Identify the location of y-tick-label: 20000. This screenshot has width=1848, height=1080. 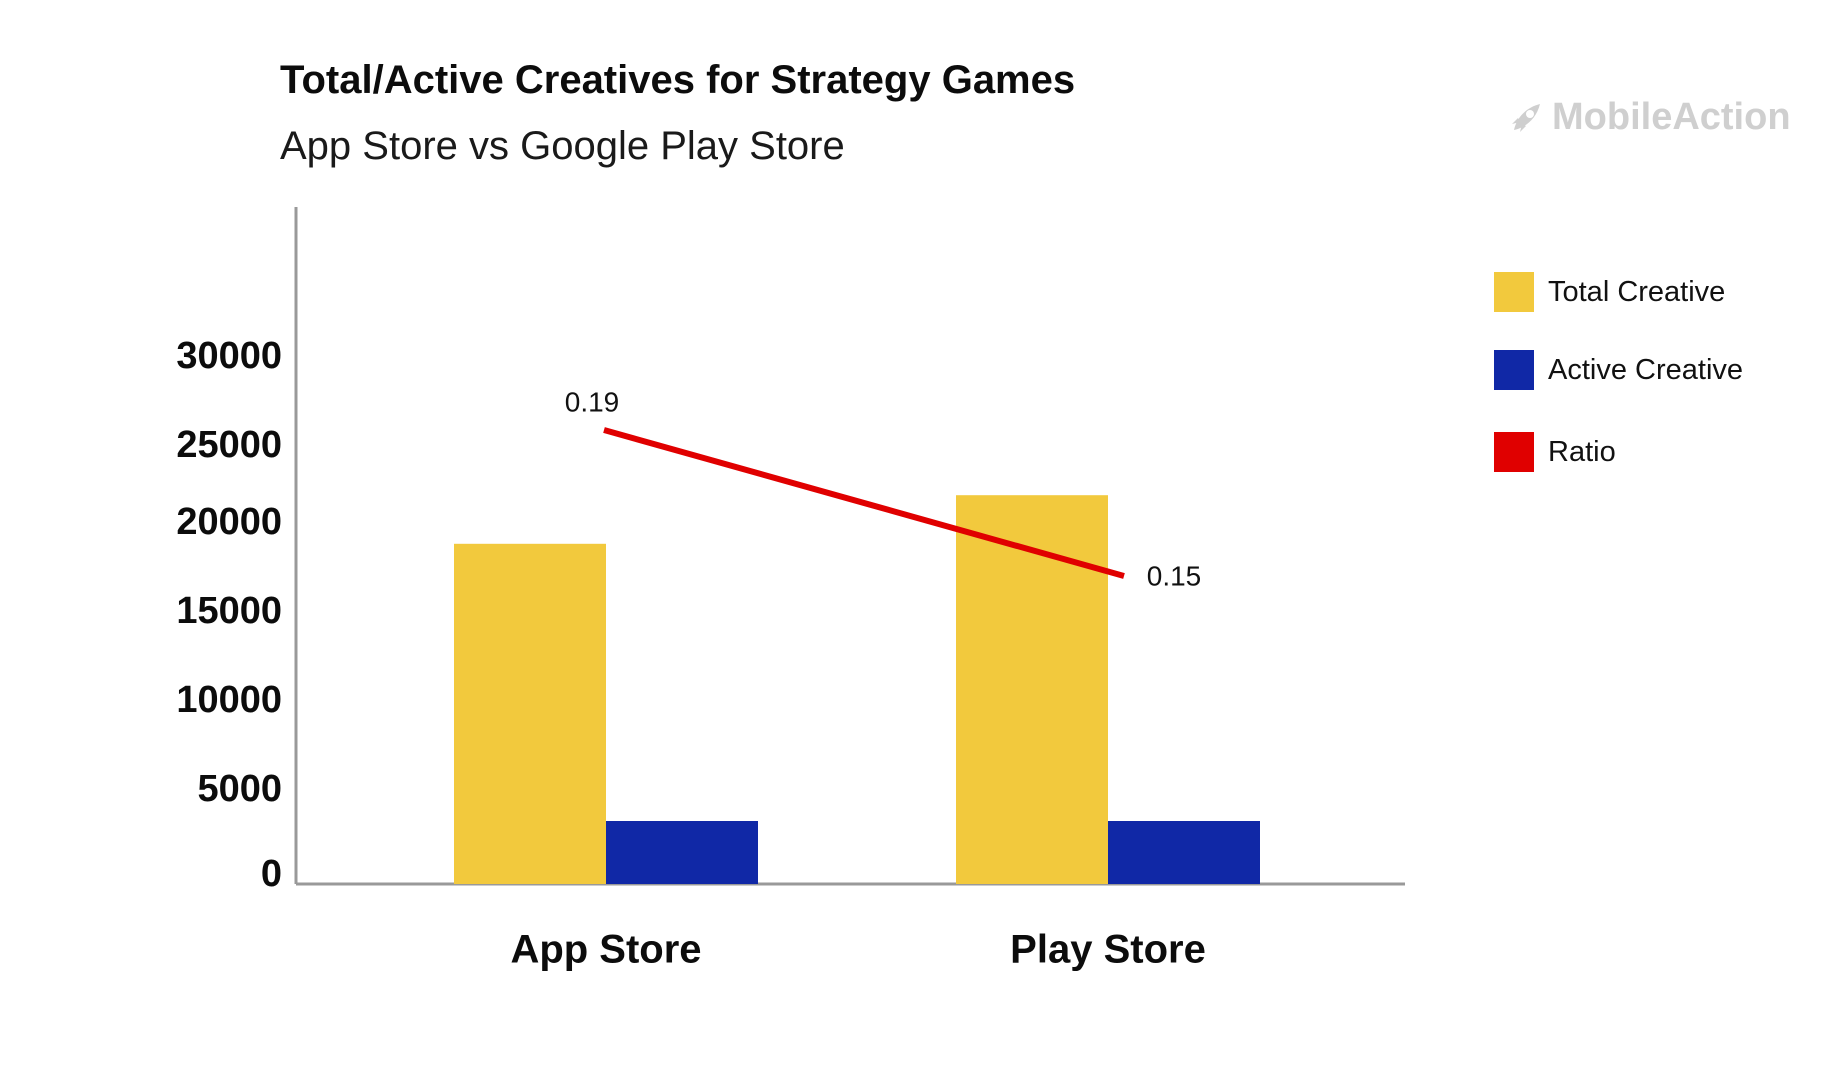
(229, 522).